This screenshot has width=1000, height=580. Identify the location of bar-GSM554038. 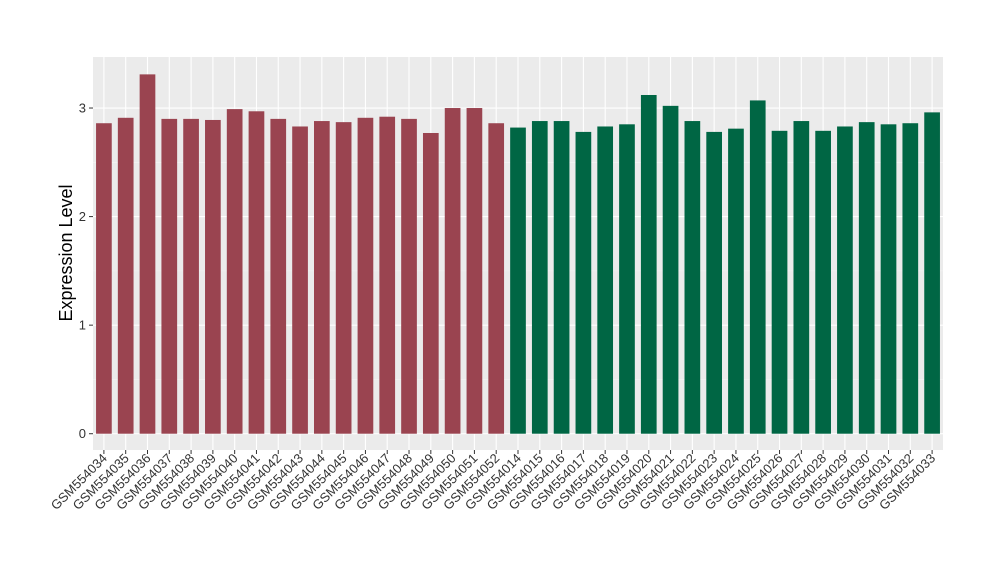
(191, 276).